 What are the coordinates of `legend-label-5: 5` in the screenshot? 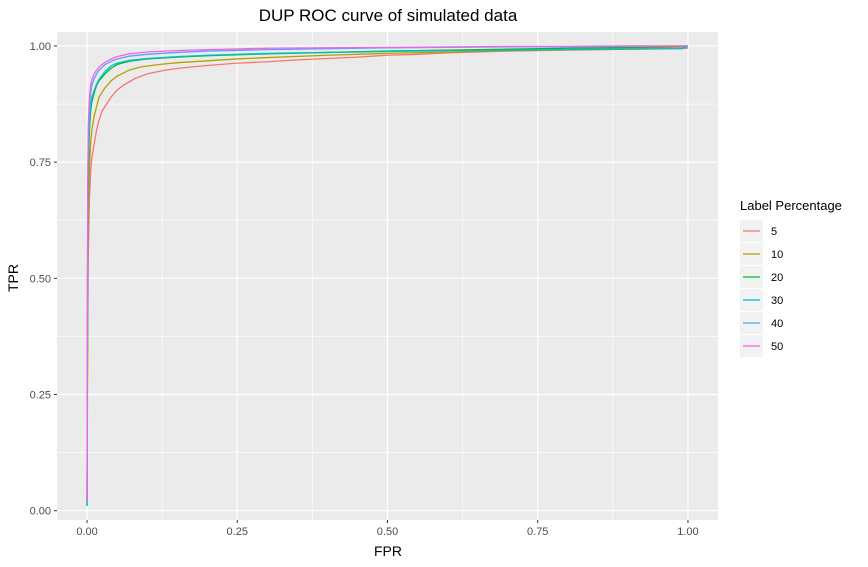 It's located at (774, 232).